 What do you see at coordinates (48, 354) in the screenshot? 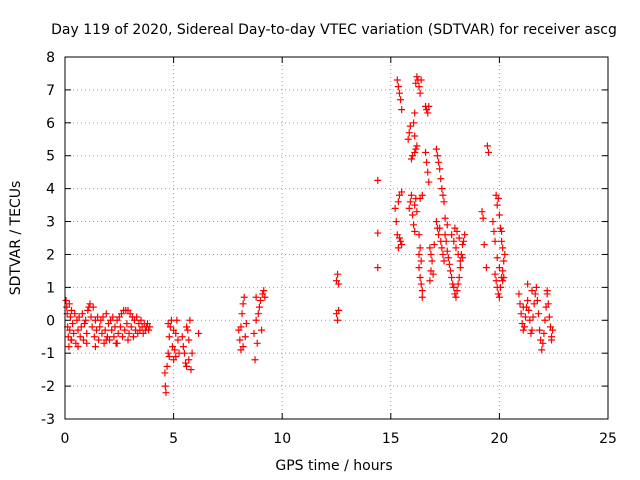
I see `y-tick-label: -1` at bounding box center [48, 354].